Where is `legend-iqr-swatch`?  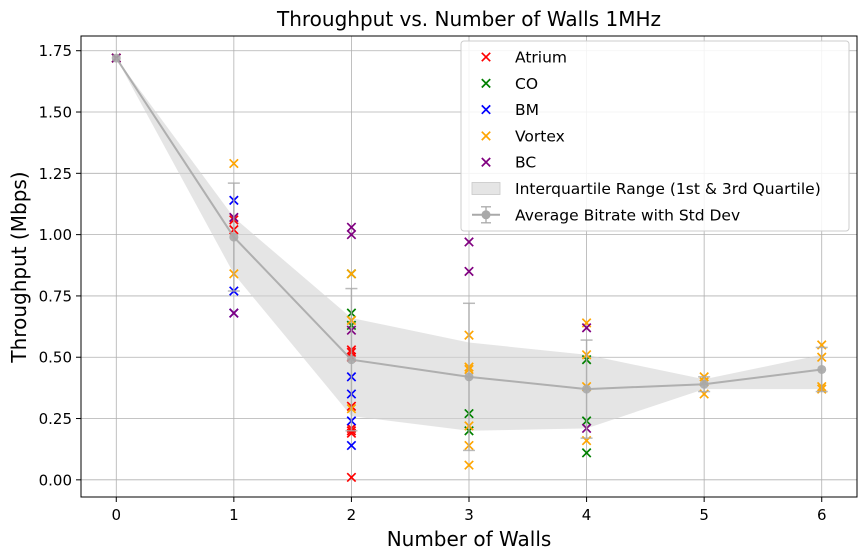
legend-iqr-swatch is located at coordinates (486, 188).